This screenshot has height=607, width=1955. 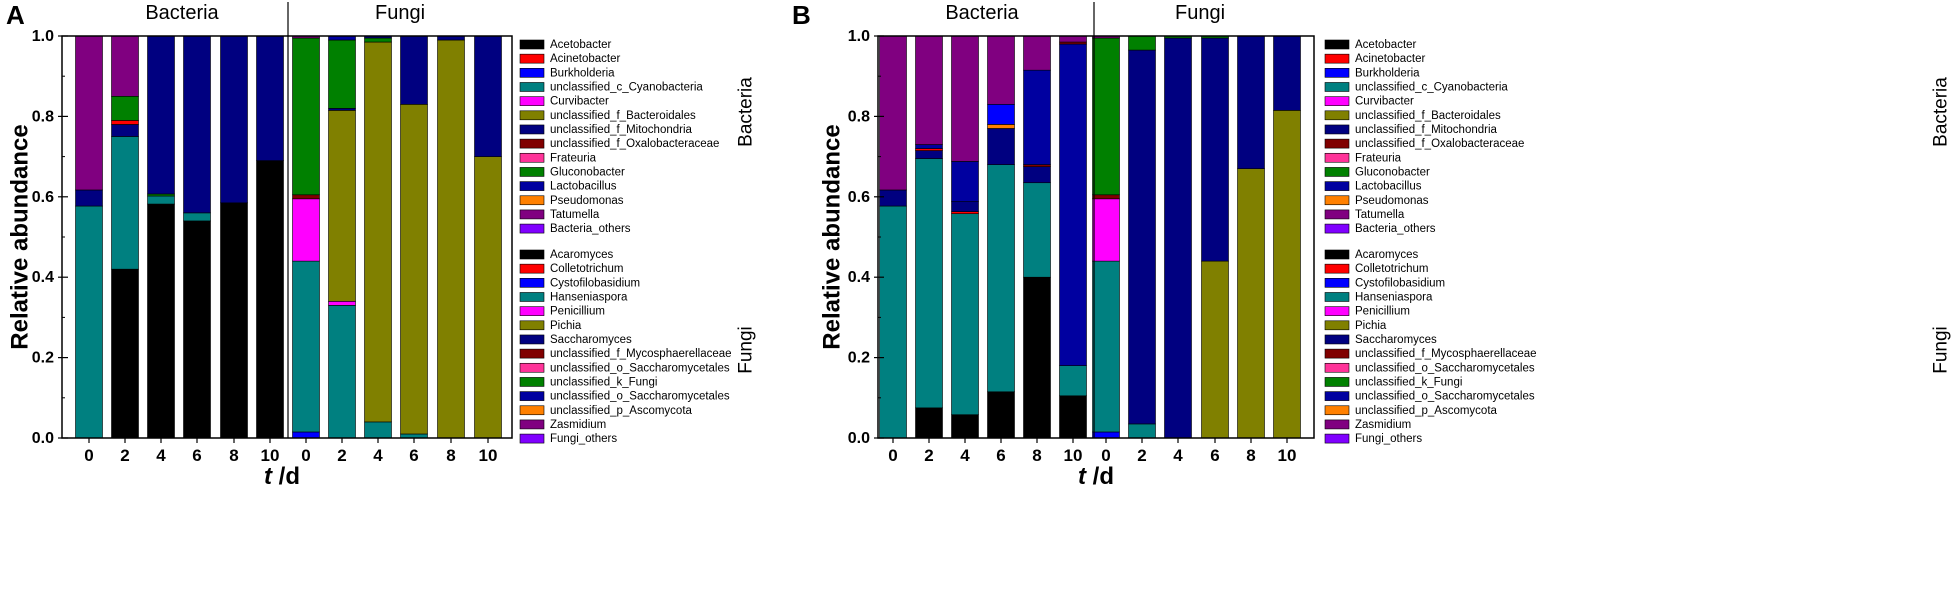 I want to click on bacteria-legend-label: Acinetobacter, so click(x=585, y=59).